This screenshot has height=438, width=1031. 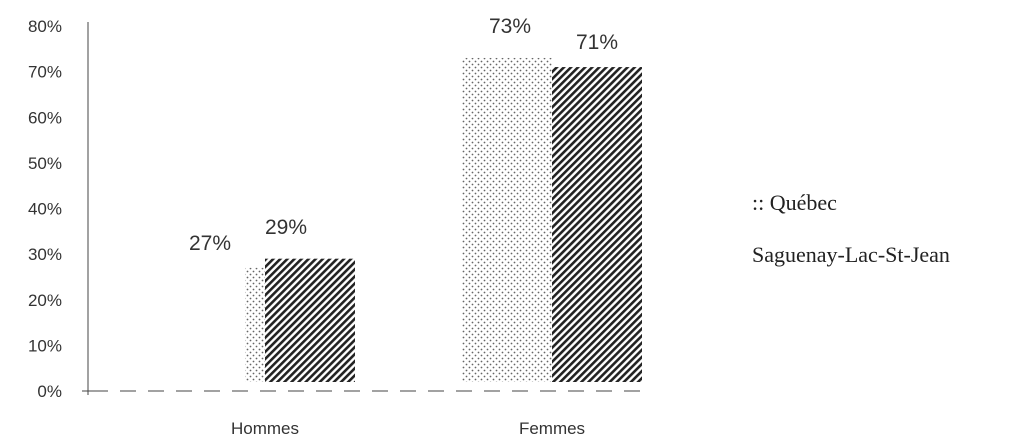 I want to click on y-tick-label: 0%, so click(x=49, y=391).